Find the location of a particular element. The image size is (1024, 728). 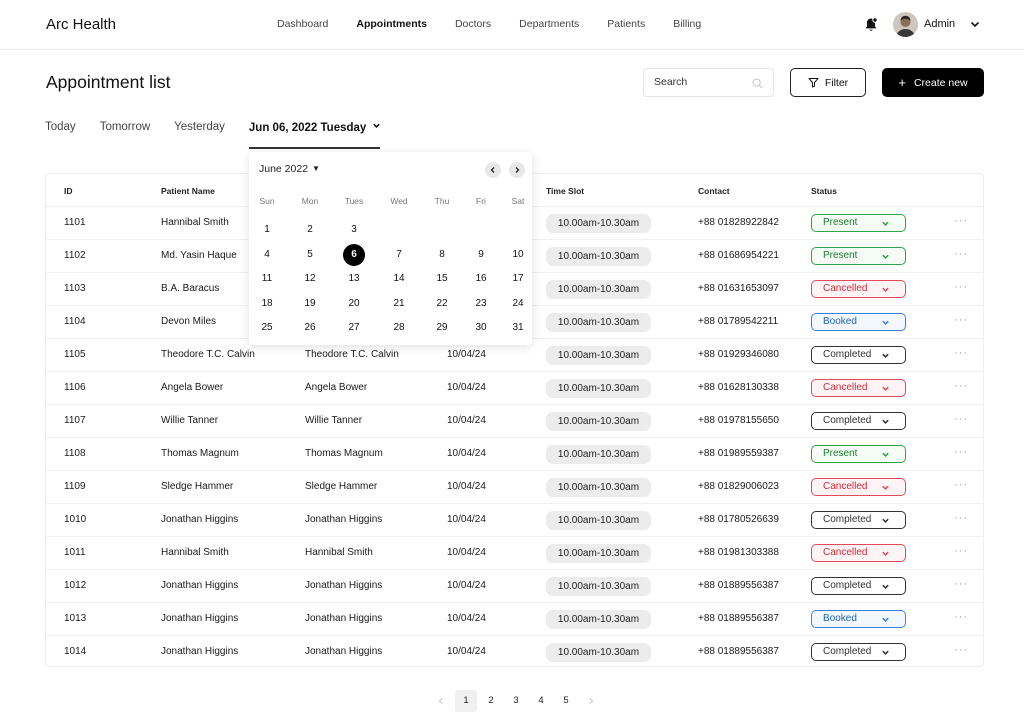

nav-item-appointments: Appointments is located at coordinates (391, 24).